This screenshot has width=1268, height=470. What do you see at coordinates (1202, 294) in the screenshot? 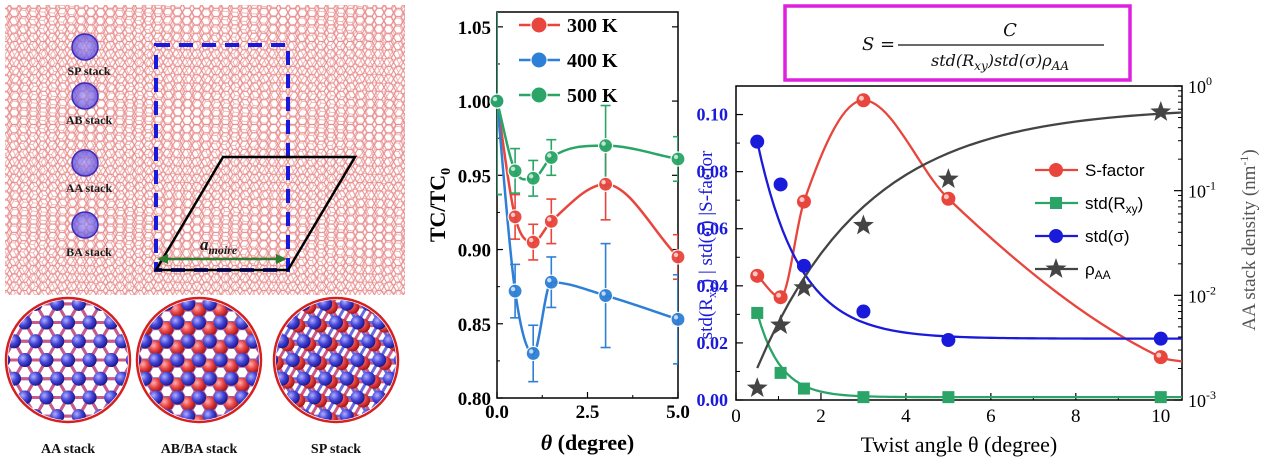
I see `right-y-tick-label: 10⁻²` at bounding box center [1202, 294].